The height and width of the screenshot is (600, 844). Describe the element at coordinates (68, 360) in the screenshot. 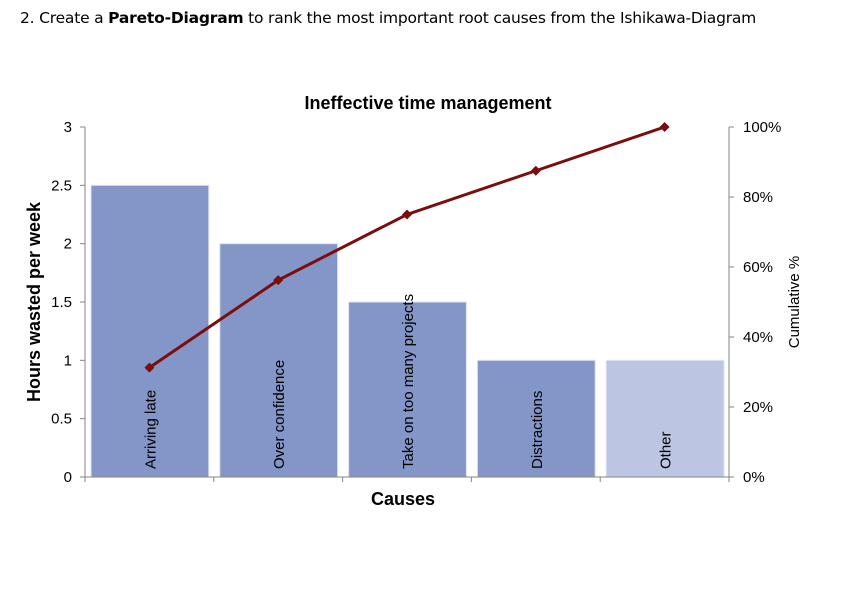

I see `y-tick-label: 1` at that location.